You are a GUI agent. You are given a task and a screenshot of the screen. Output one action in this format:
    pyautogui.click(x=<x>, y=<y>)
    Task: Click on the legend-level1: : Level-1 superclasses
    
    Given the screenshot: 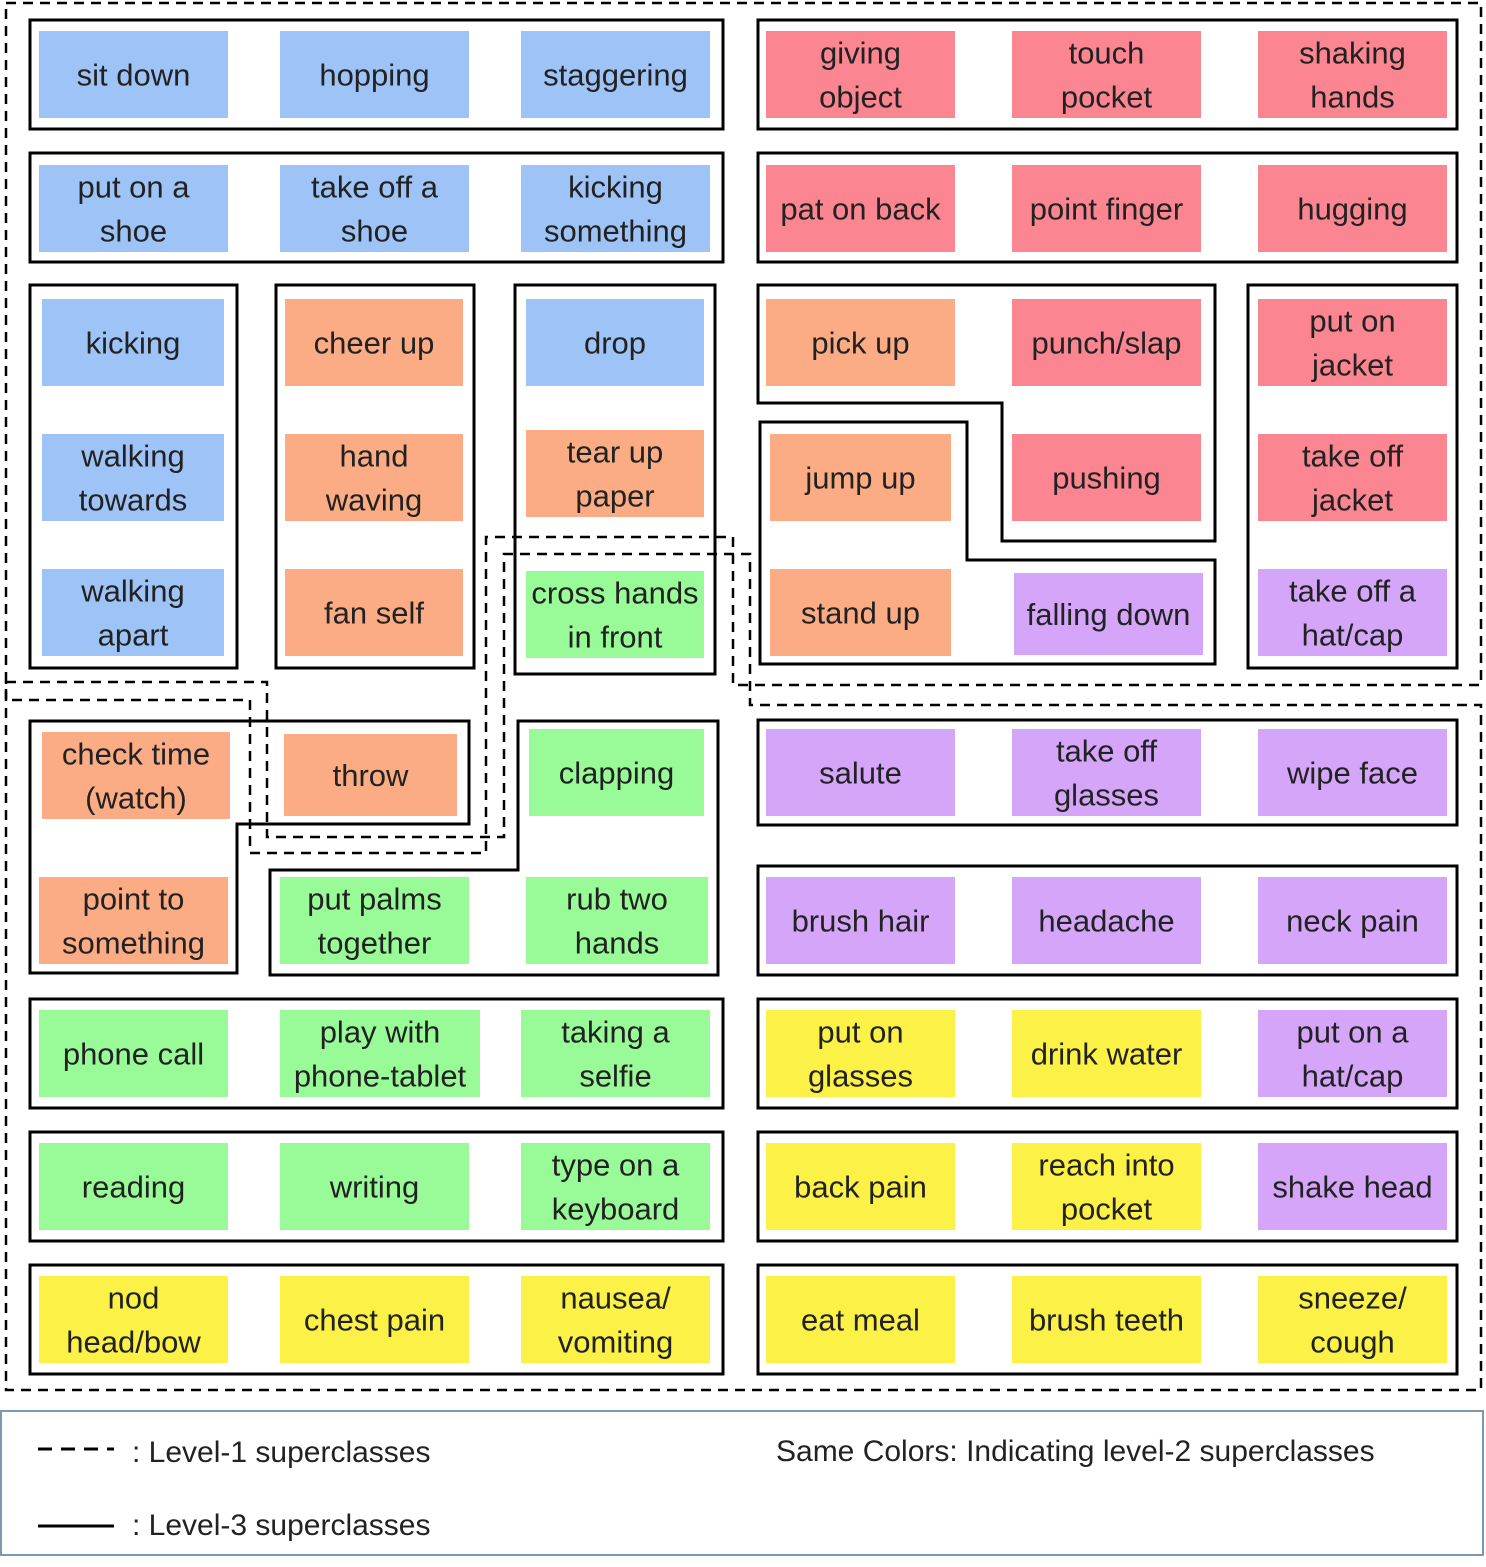 What is the action you would take?
    pyautogui.click(x=281, y=1452)
    